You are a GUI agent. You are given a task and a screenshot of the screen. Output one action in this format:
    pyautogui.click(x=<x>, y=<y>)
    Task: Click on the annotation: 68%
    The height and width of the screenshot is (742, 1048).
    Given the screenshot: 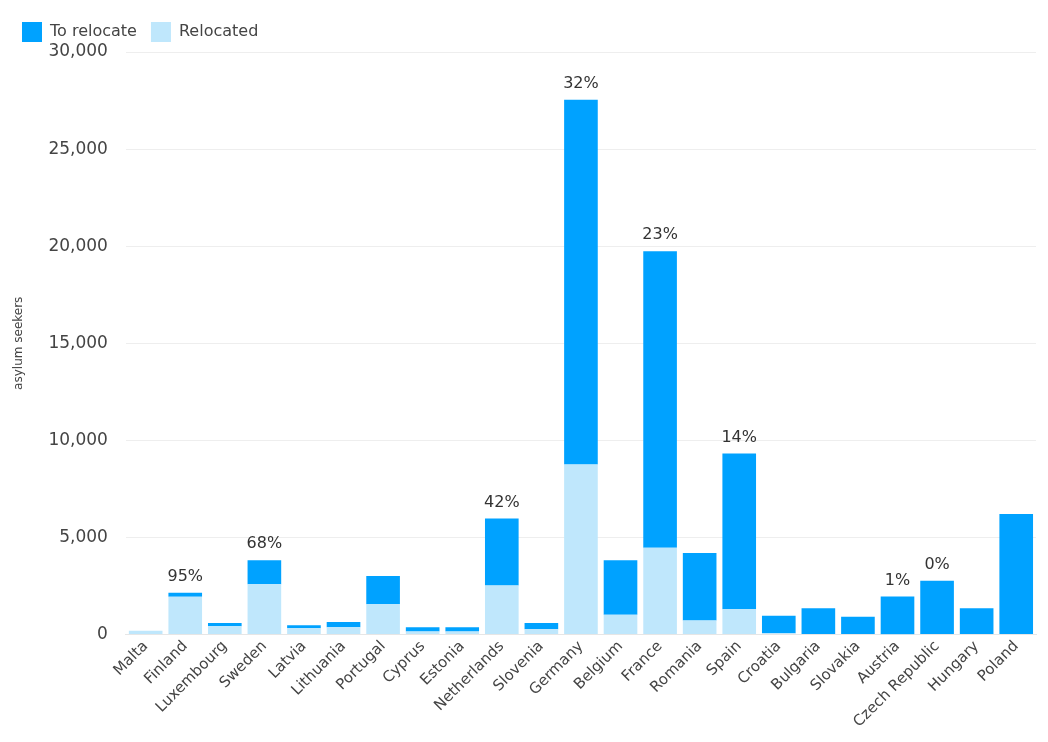 What is the action you would take?
    pyautogui.click(x=264, y=543)
    